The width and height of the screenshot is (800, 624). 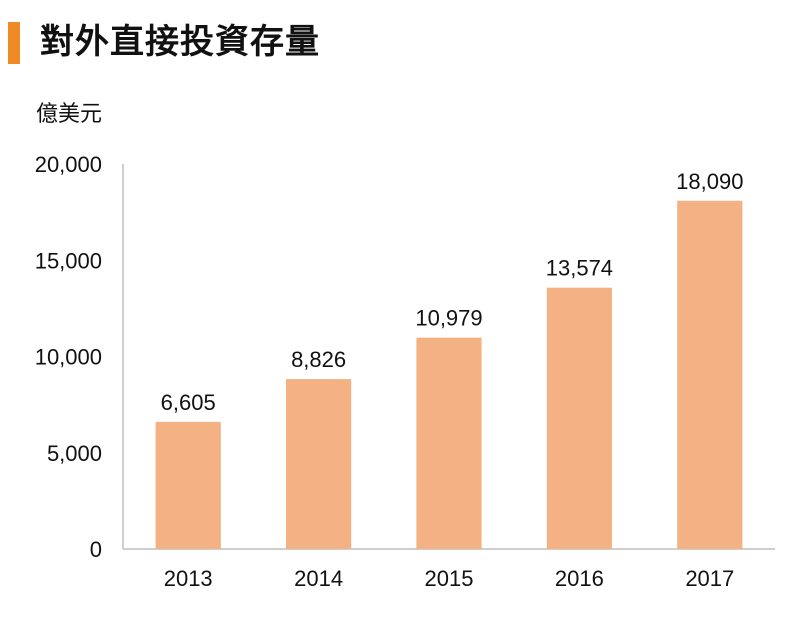 I want to click on y-tick-label: 5,000, so click(x=74, y=453).